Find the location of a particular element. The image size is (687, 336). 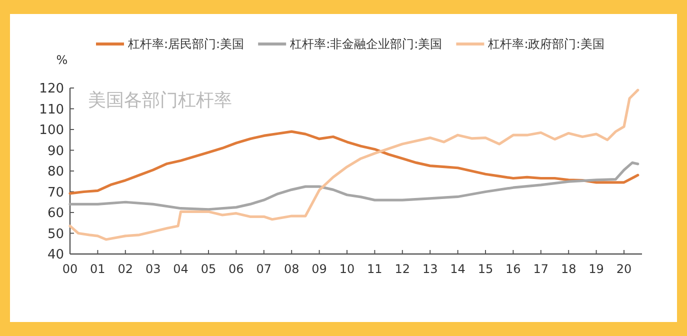

legend-label: 杠杆率:政府部门:美国 is located at coordinates (545, 44).